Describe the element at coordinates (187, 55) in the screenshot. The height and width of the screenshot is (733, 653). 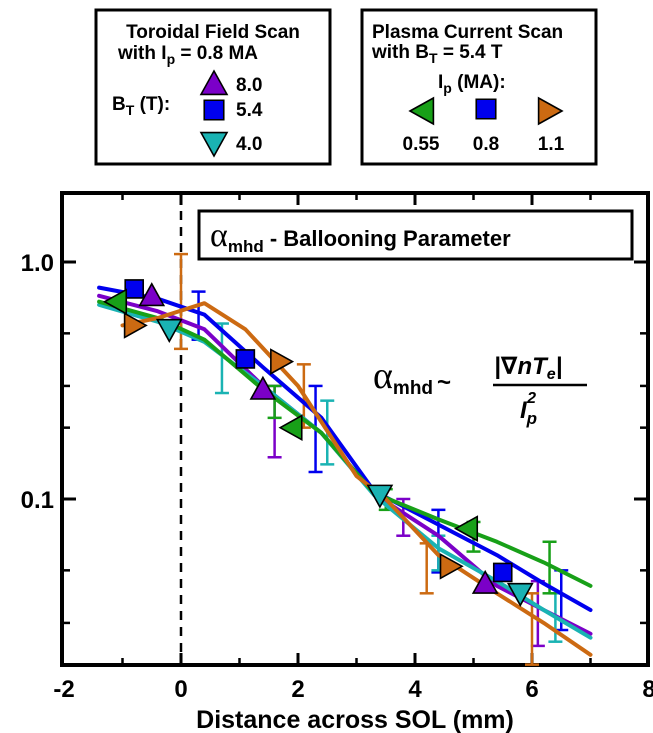
I see `legend-left-subtitle: with Ip = 0.8 MA` at that location.